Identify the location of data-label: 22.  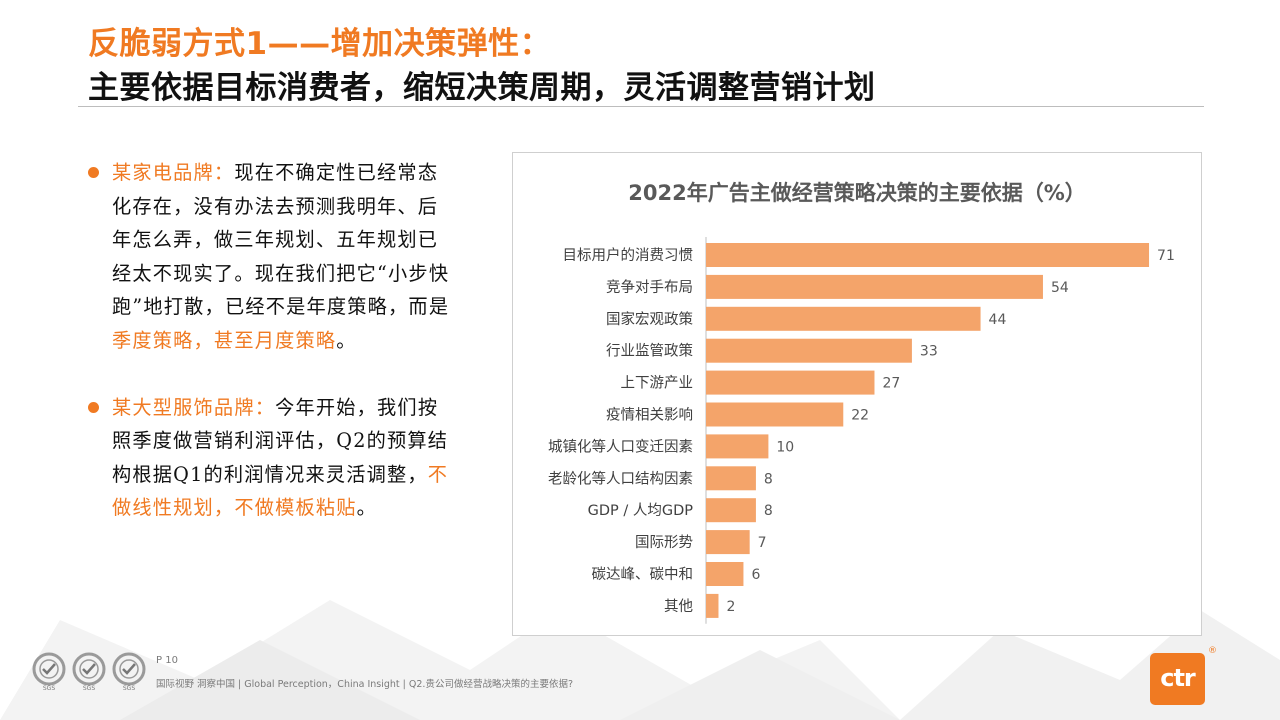
(860, 416).